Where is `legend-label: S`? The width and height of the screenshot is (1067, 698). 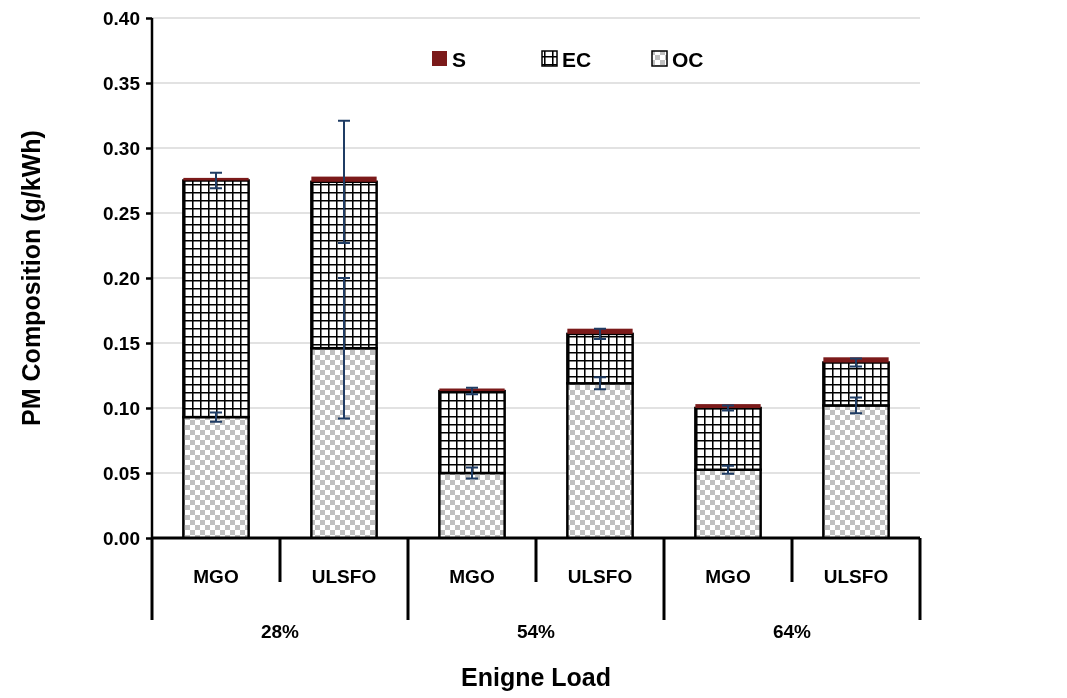
legend-label: S is located at coordinates (459, 59).